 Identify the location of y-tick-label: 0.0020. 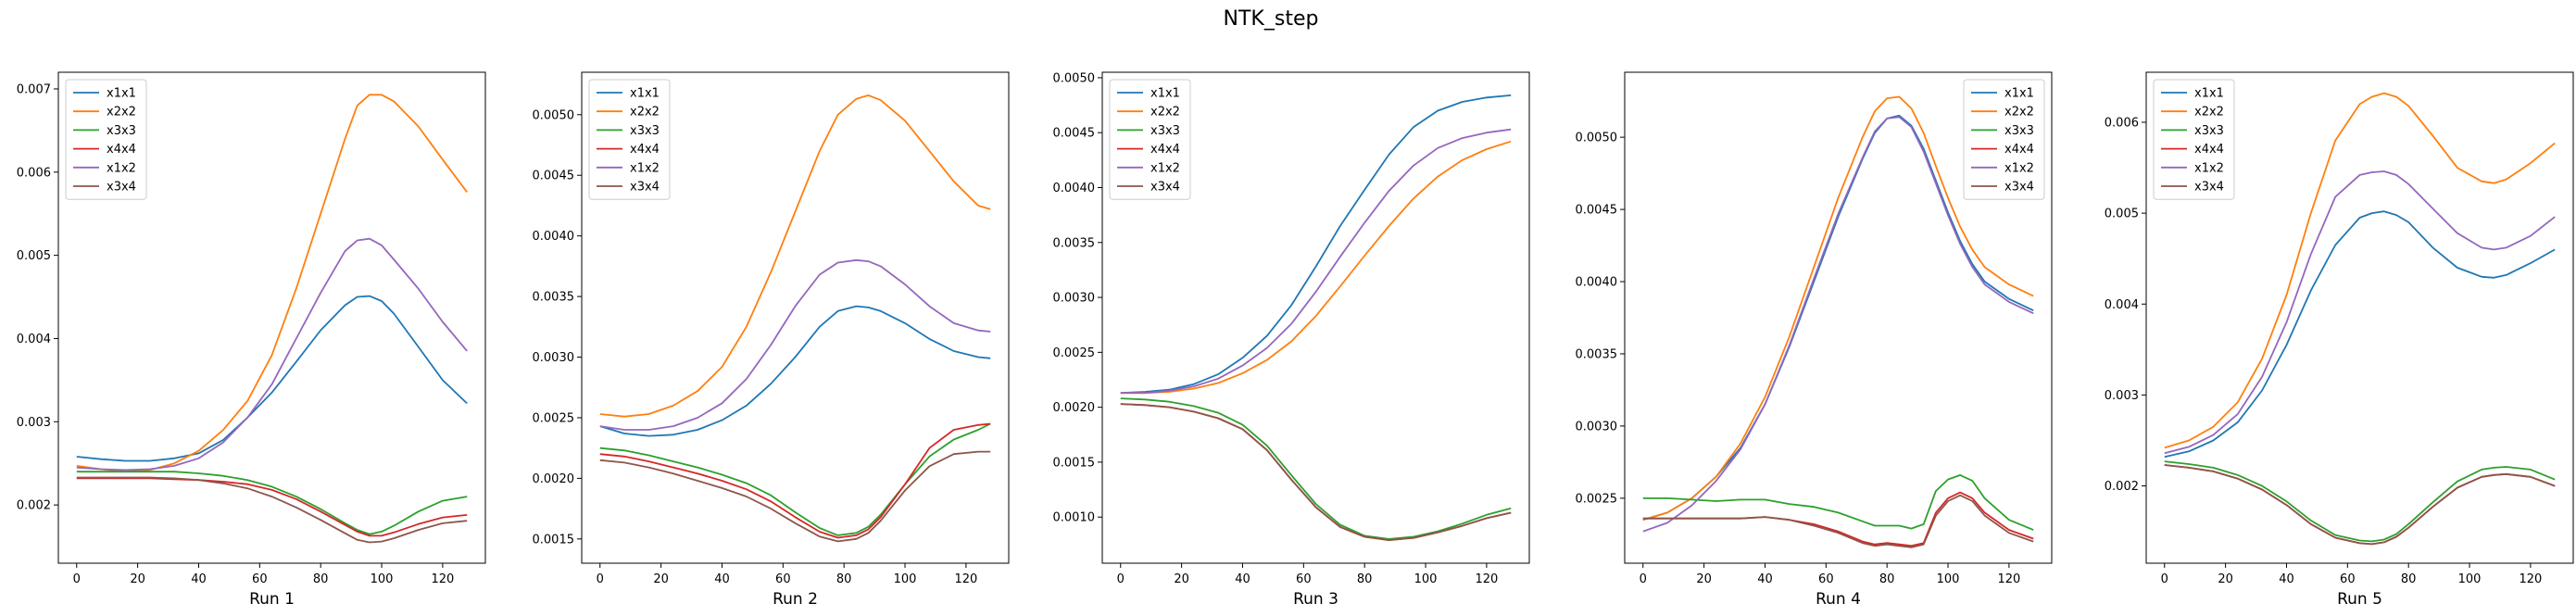
(1074, 408).